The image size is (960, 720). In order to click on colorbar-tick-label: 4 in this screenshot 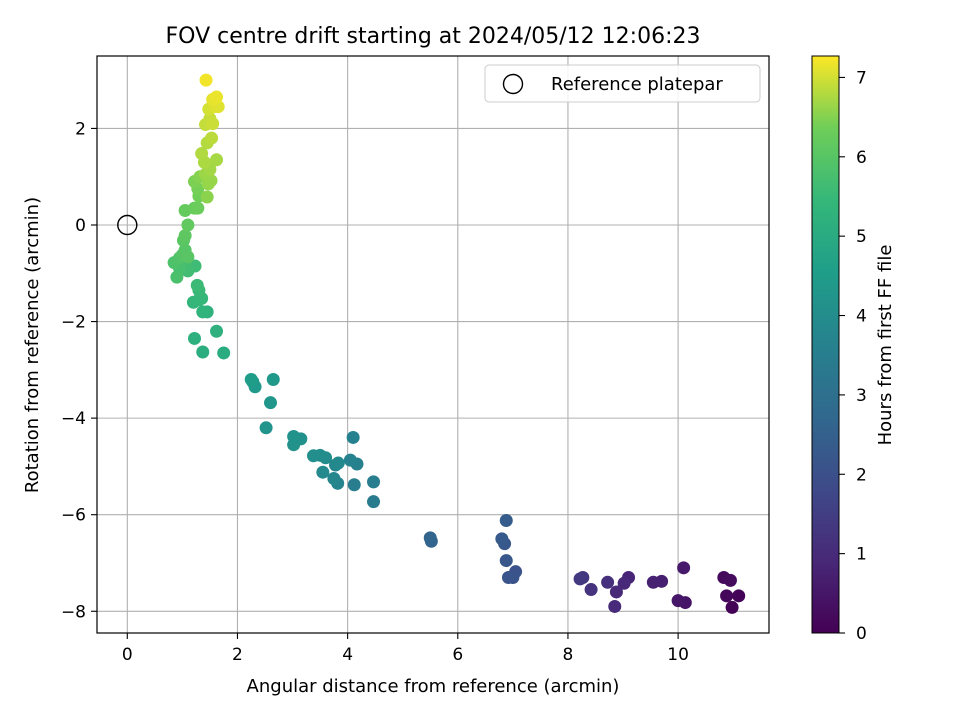, I will do `click(861, 317)`.